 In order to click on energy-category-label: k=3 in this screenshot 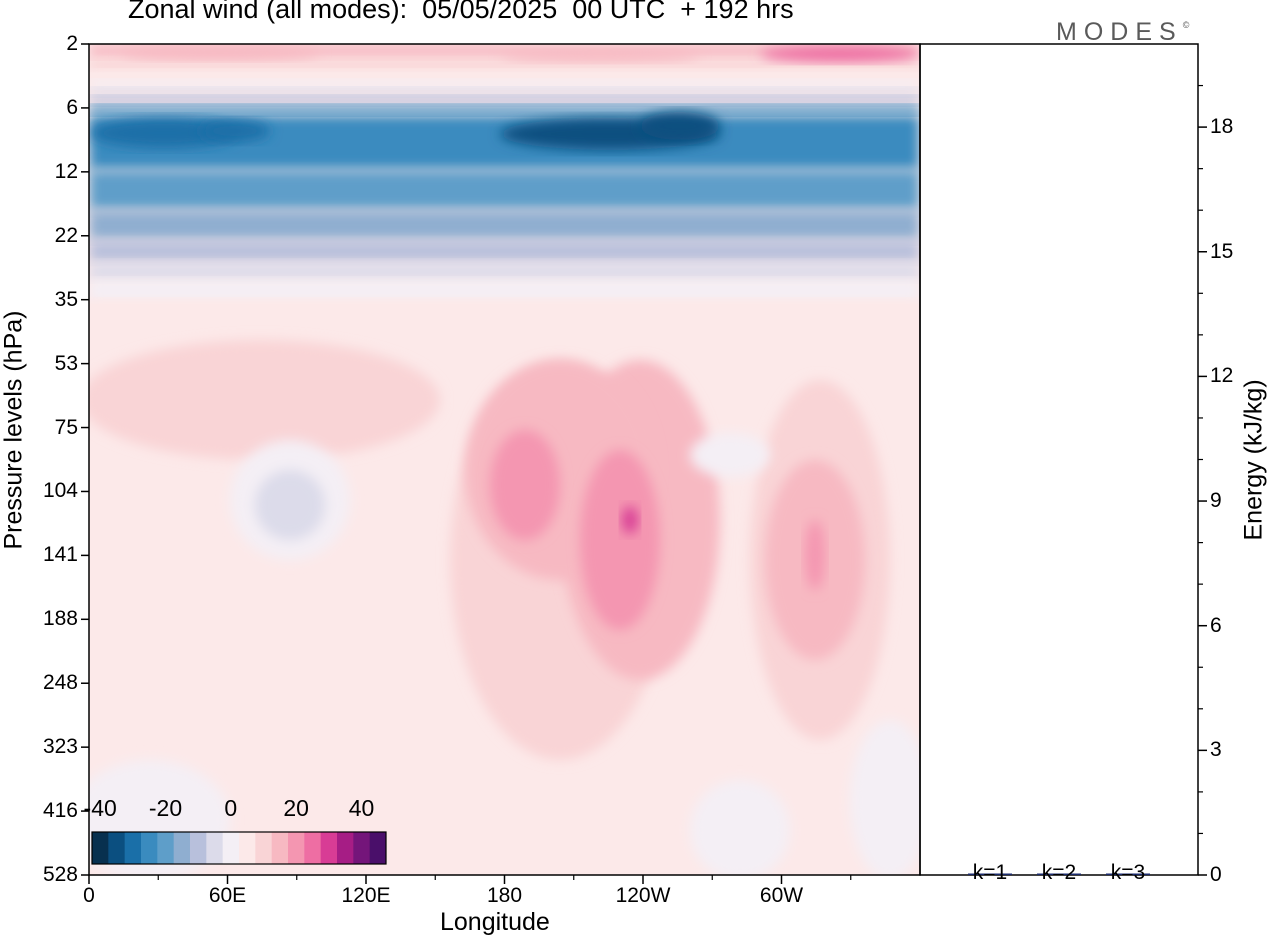, I will do `click(1128, 872)`.